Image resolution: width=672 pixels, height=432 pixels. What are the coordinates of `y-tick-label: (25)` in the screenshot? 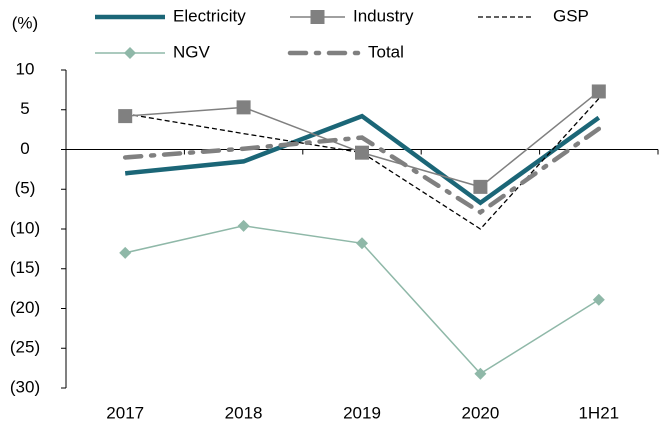 It's located at (25, 347).